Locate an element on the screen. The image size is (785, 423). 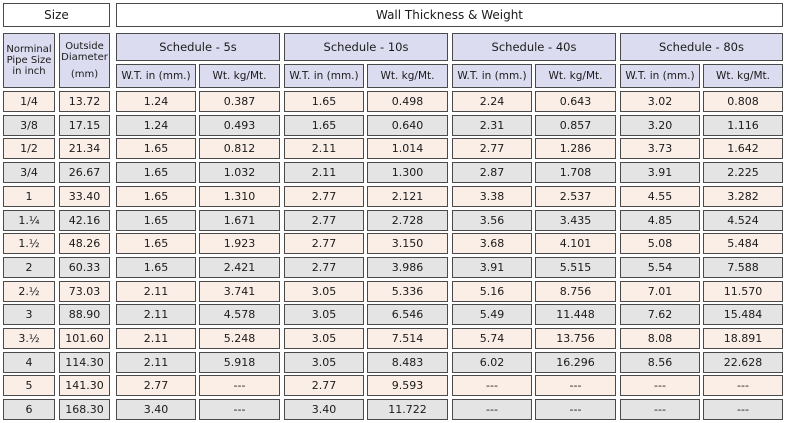
cell-s40-kg: 0.643 is located at coordinates (575, 101).